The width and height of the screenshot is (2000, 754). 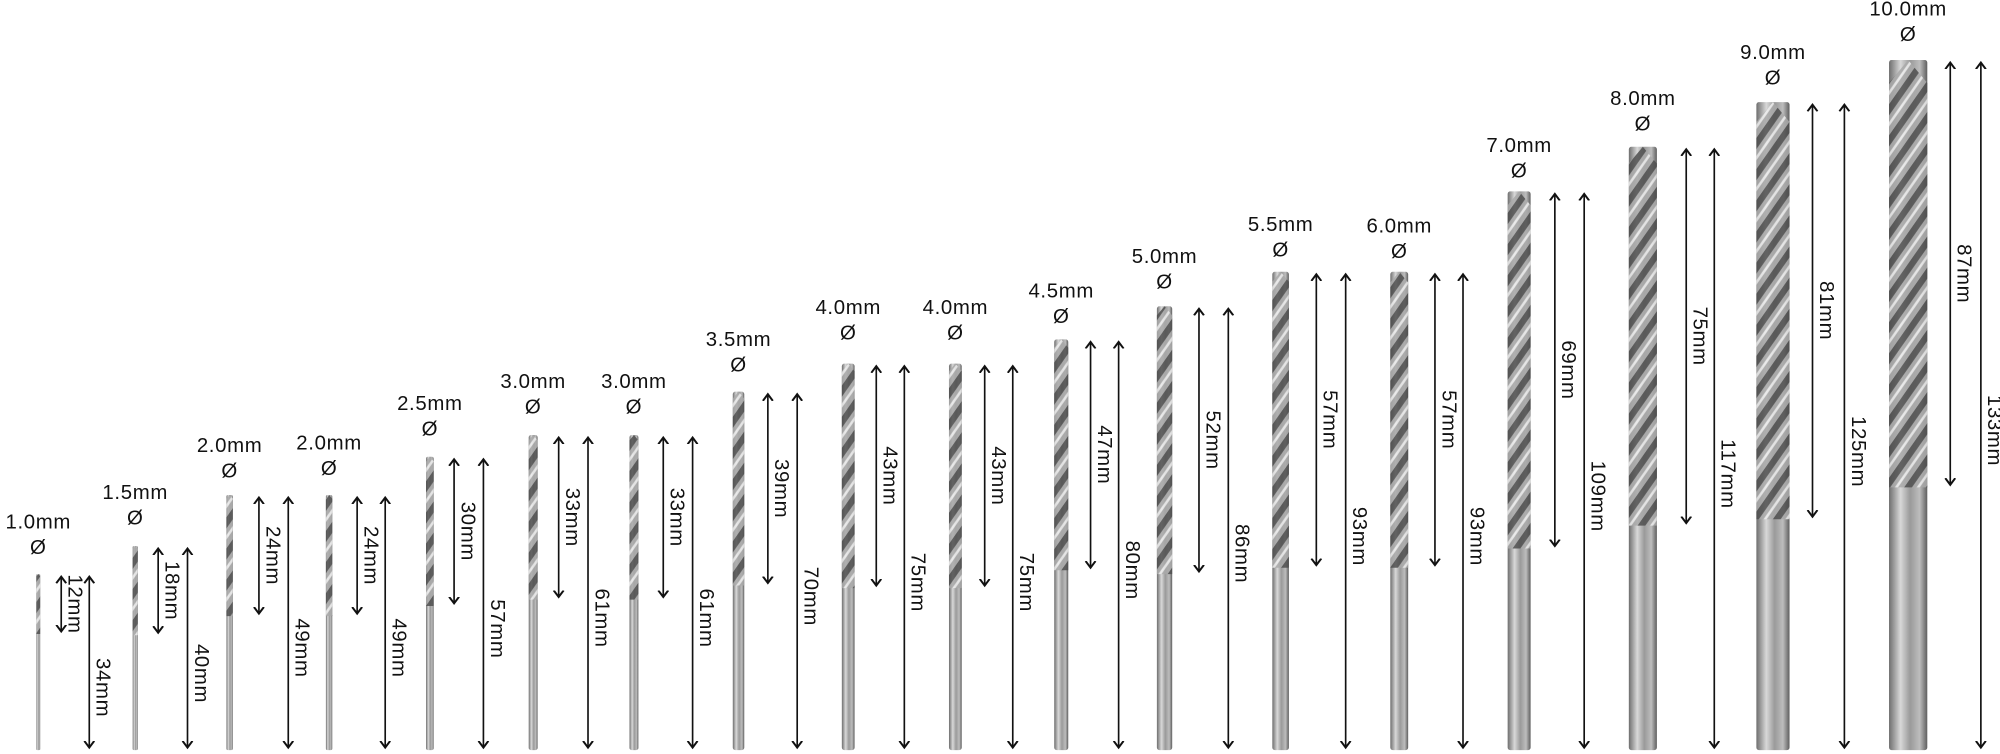 I want to click on total-length-label: 125mm, so click(x=1858, y=451).